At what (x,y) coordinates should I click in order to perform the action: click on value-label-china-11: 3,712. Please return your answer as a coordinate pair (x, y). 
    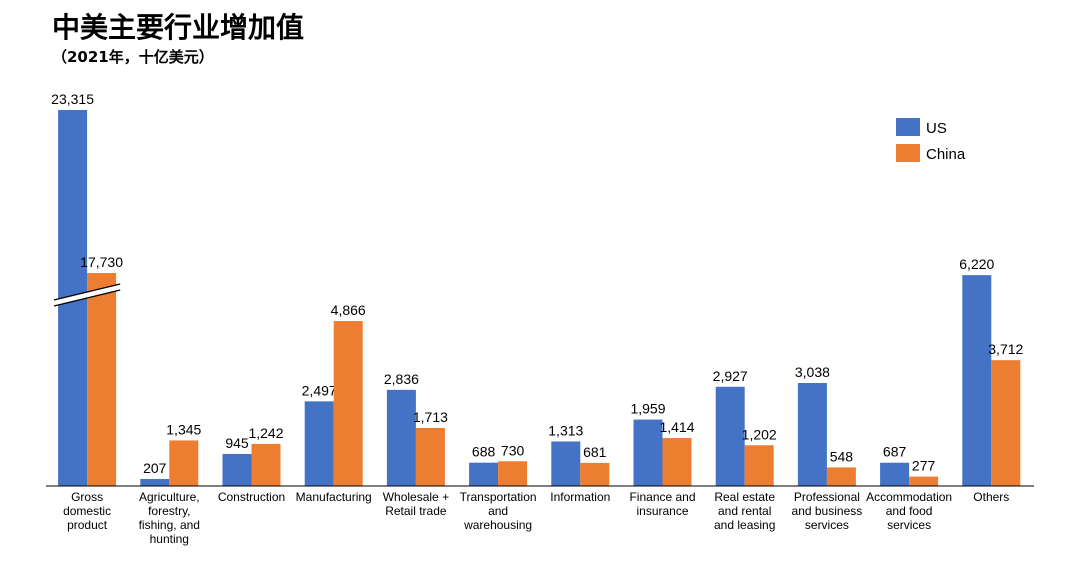
    Looking at the image, I should click on (1005, 349).